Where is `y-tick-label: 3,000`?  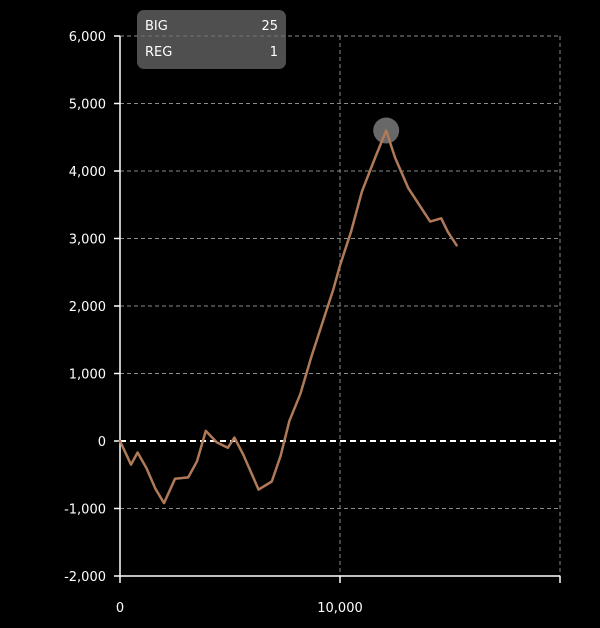
y-tick-label: 3,000 is located at coordinates (87, 240).